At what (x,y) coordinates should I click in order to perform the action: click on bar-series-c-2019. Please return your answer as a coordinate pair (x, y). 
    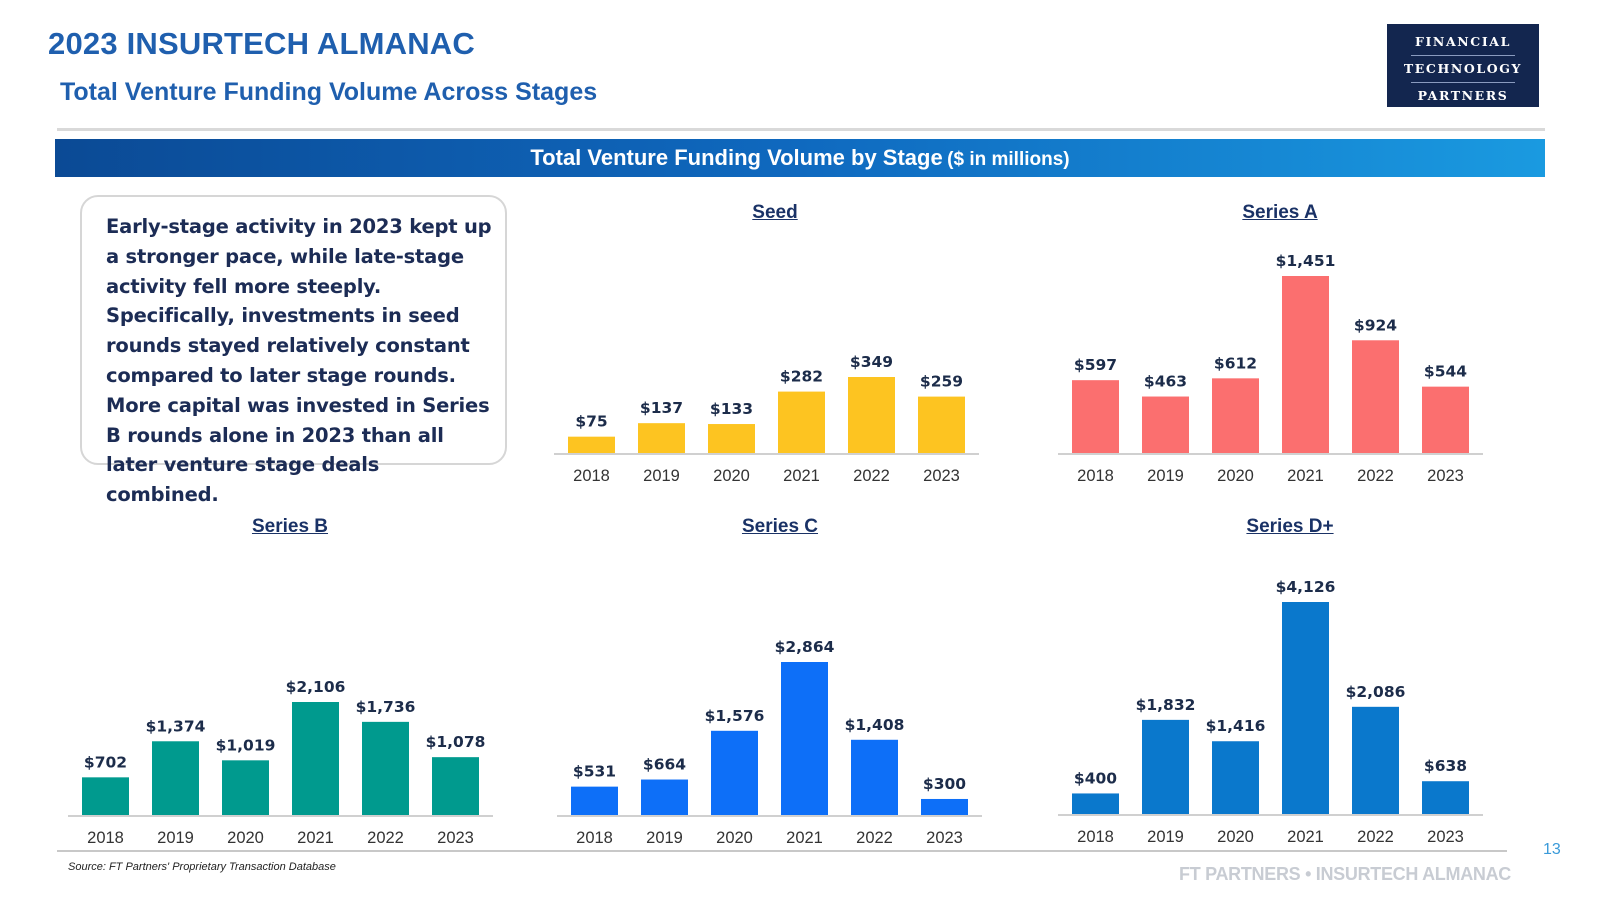
    Looking at the image, I should click on (664, 797).